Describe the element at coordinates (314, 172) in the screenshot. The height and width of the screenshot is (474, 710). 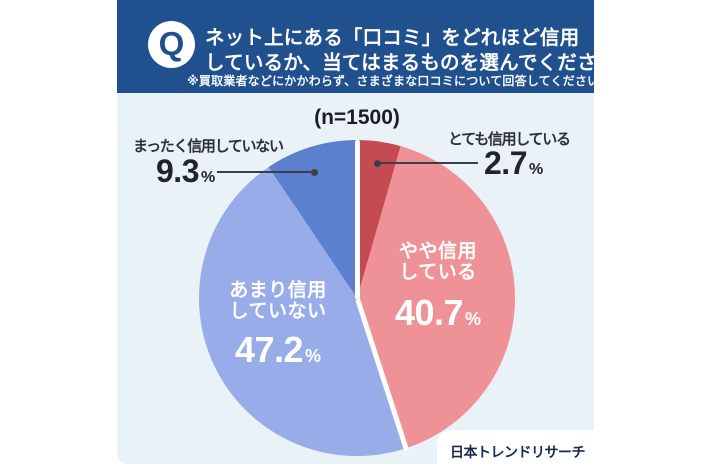
I see `leader-dot-mattaku` at that location.